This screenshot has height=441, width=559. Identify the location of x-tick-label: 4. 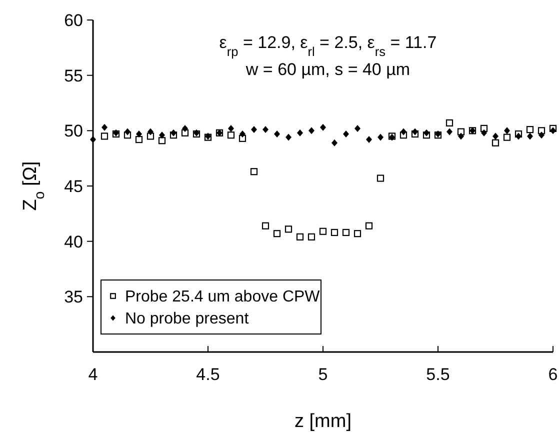
(93, 374).